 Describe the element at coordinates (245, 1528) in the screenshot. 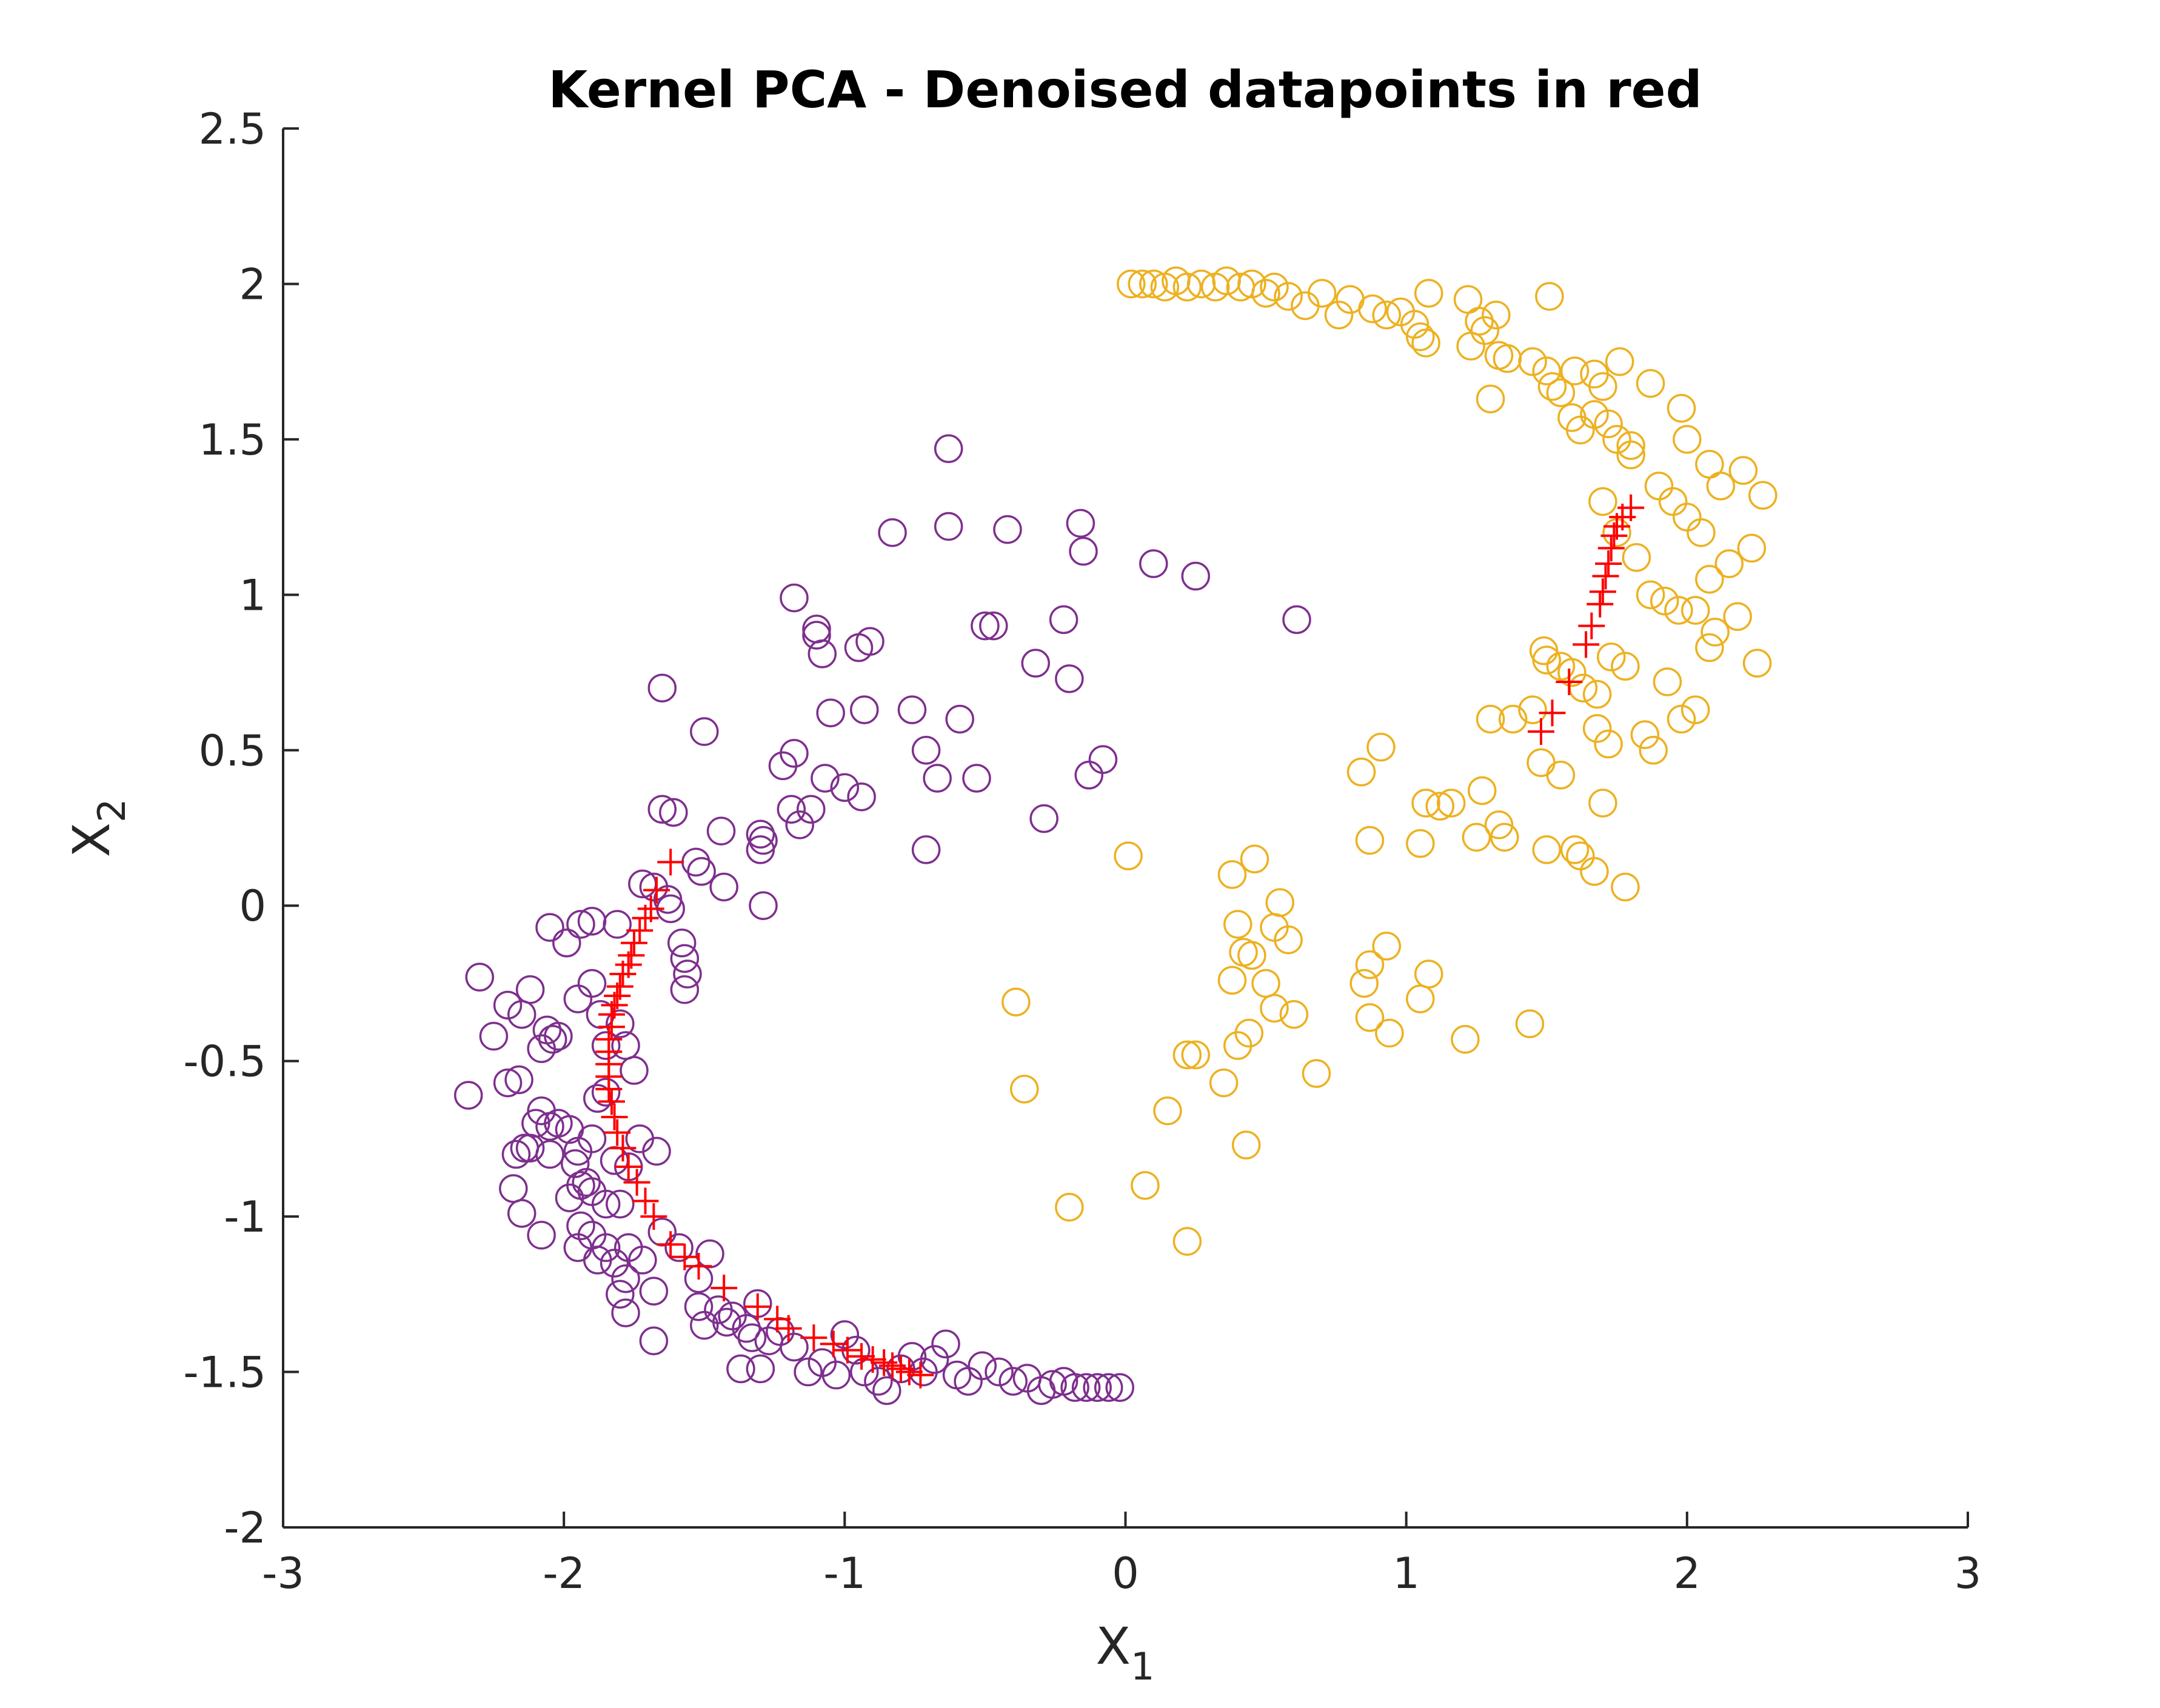

I see `y-tick-label: -2` at that location.